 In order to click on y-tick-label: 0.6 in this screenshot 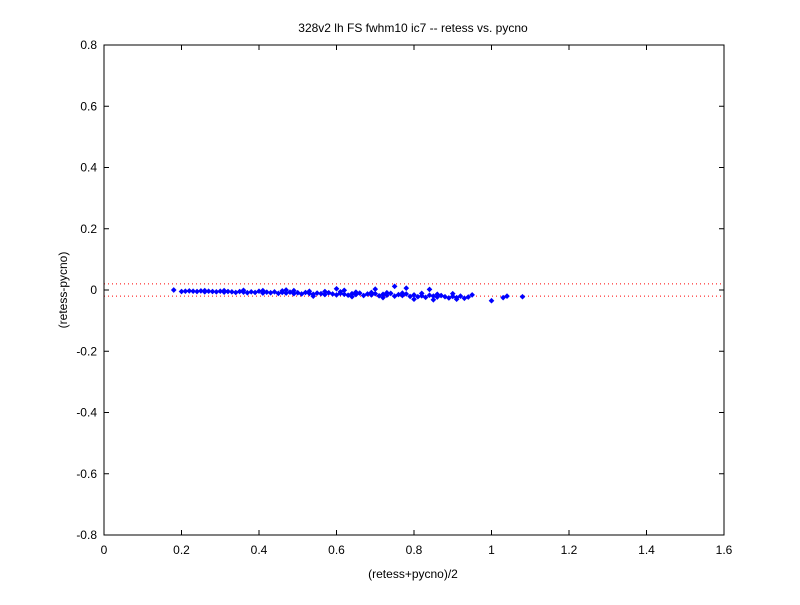, I will do `click(88, 106)`.